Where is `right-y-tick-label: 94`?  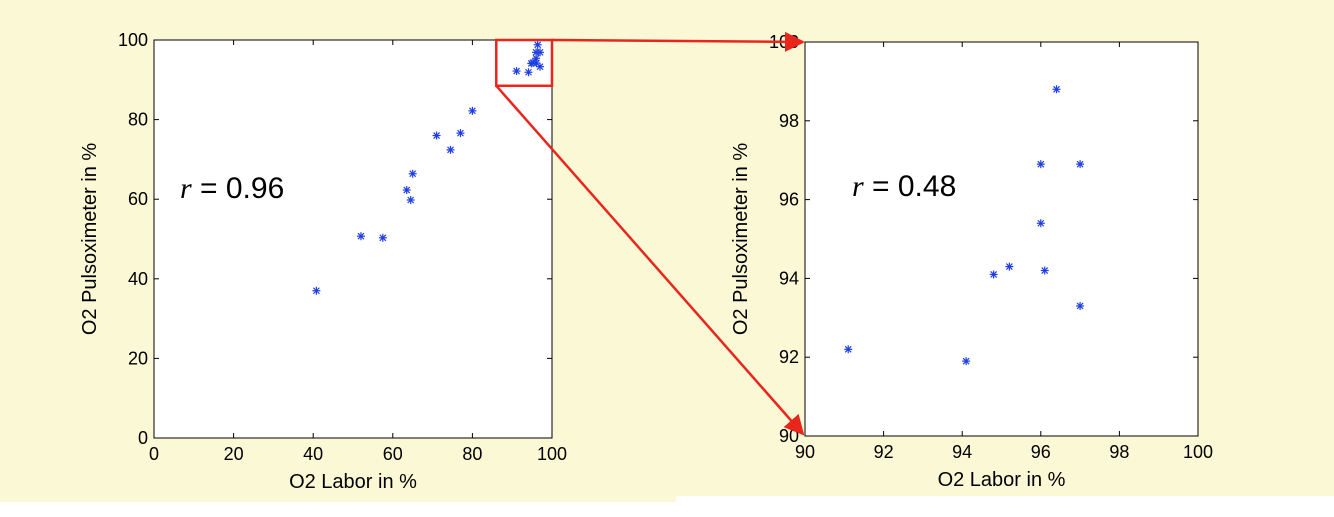
right-y-tick-label: 94 is located at coordinates (789, 278).